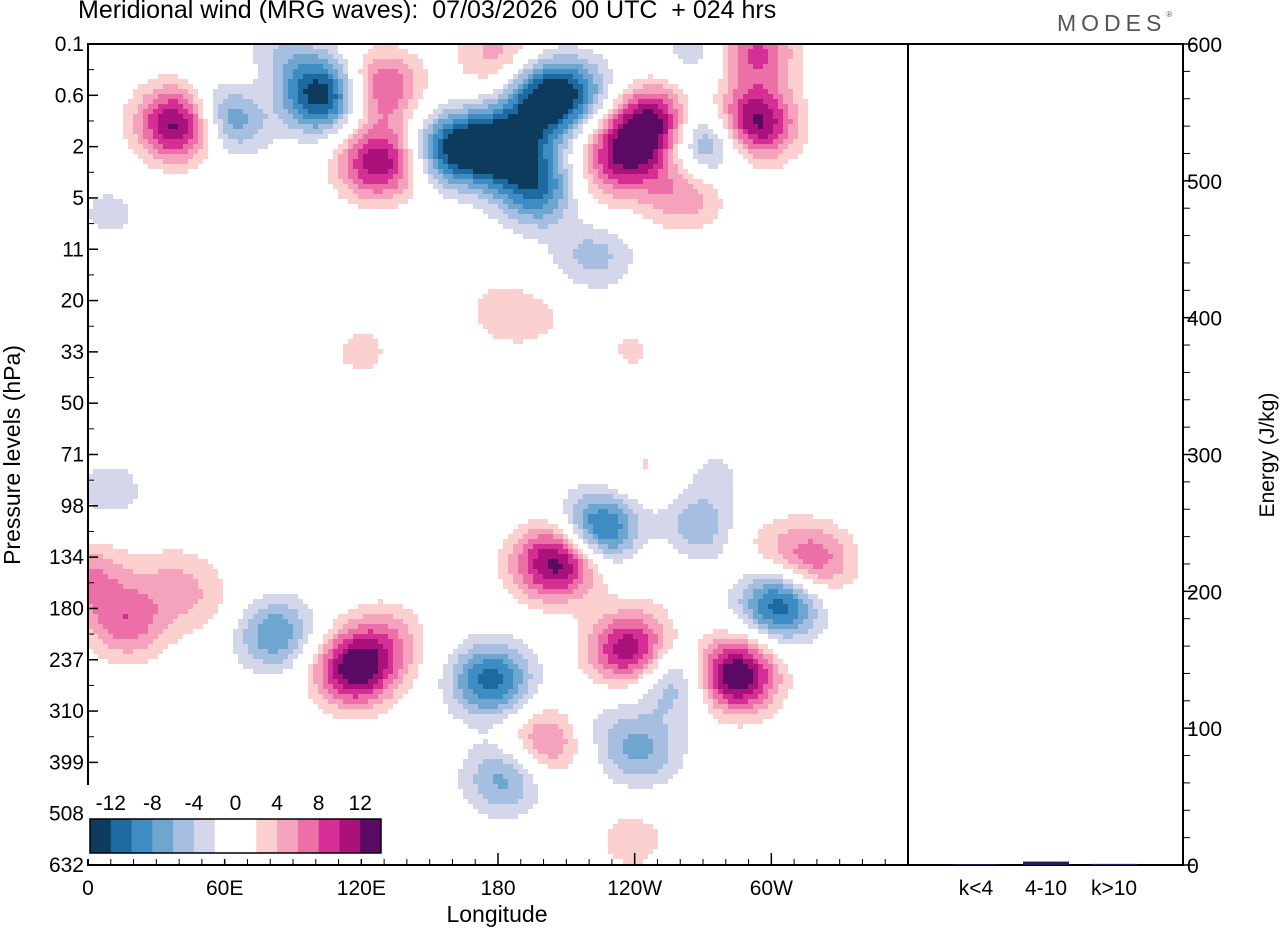  What do you see at coordinates (634, 888) in the screenshot?
I see `x-tick-label: 120W` at bounding box center [634, 888].